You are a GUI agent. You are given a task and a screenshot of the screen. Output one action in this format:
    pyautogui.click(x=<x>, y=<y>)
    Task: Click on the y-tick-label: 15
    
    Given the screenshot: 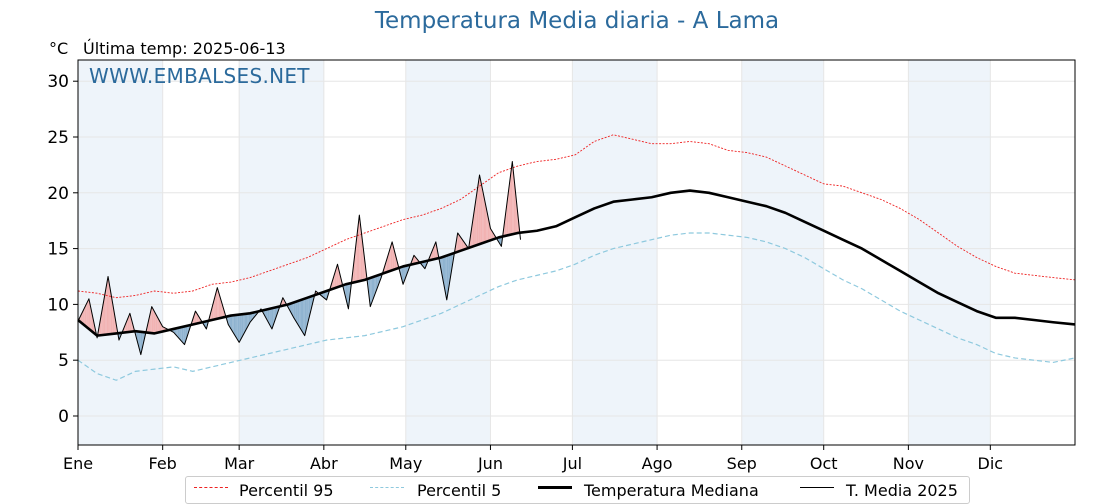 What is the action you would take?
    pyautogui.click(x=58, y=250)
    